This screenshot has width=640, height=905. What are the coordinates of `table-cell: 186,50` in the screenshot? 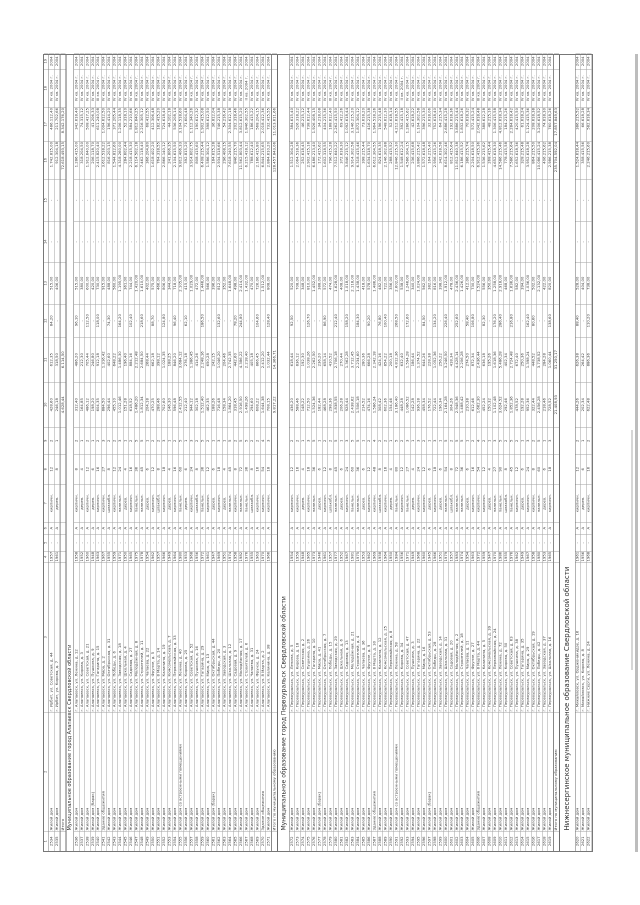 It's located at (203, 320).